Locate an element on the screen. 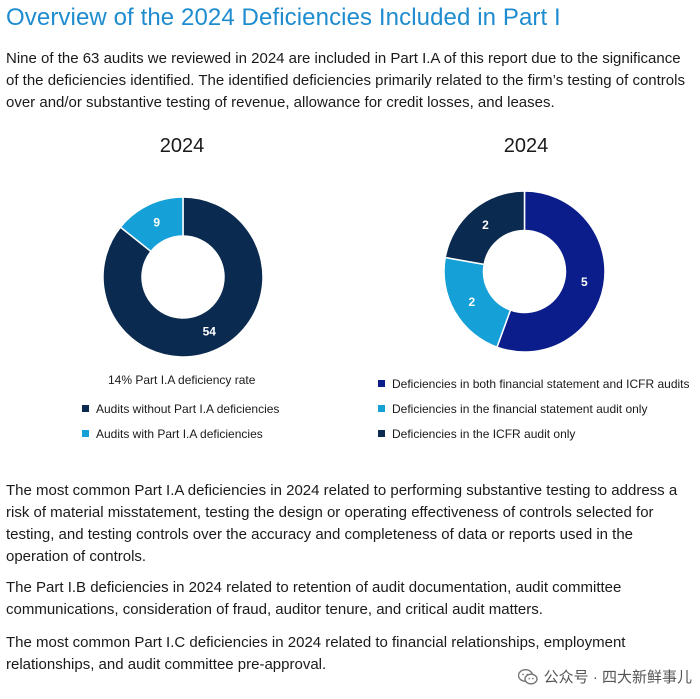  watermark: 公众号 · 四大新鲜事儿 is located at coordinates (604, 676).